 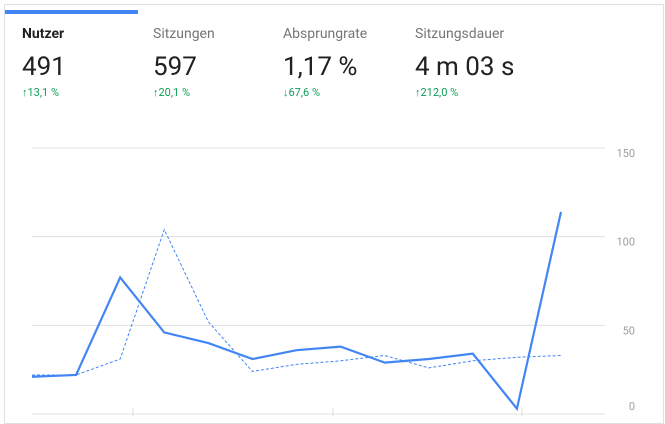 What do you see at coordinates (625, 153) in the screenshot?
I see `y-tick-label: 150` at bounding box center [625, 153].